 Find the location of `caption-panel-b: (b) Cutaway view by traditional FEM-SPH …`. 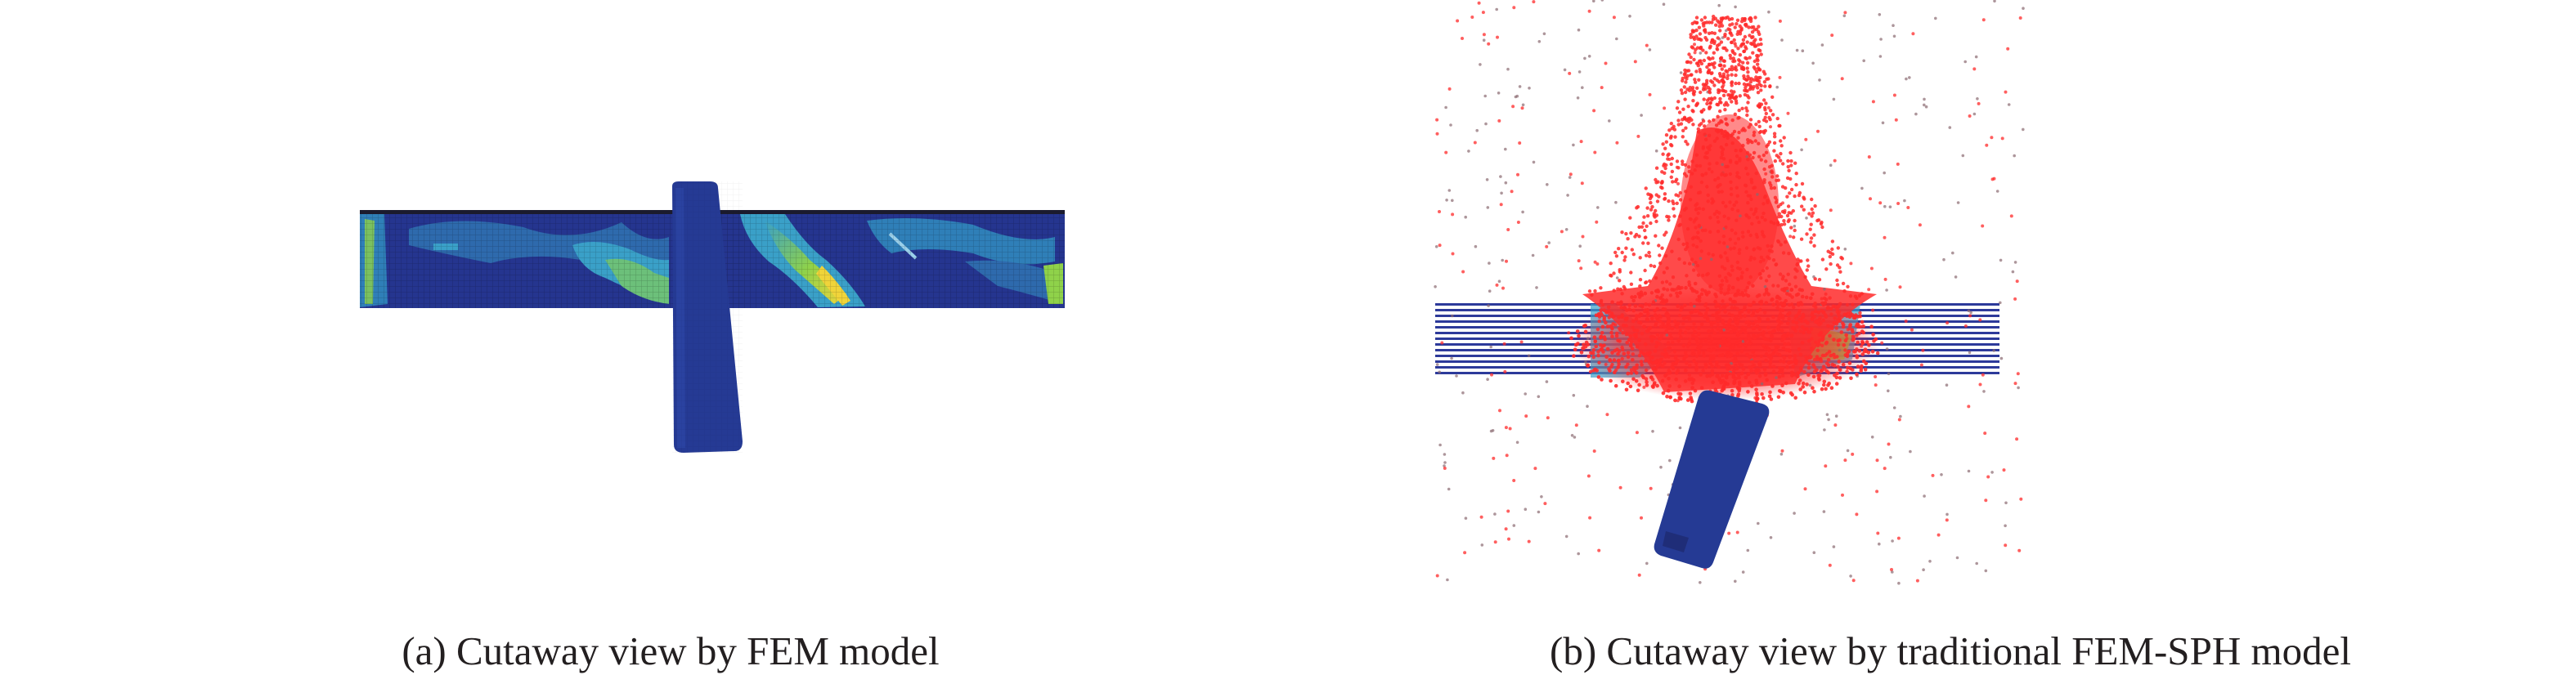

caption-panel-b: (b) Cutaway view by traditional FEM-SPH … is located at coordinates (1950, 650).